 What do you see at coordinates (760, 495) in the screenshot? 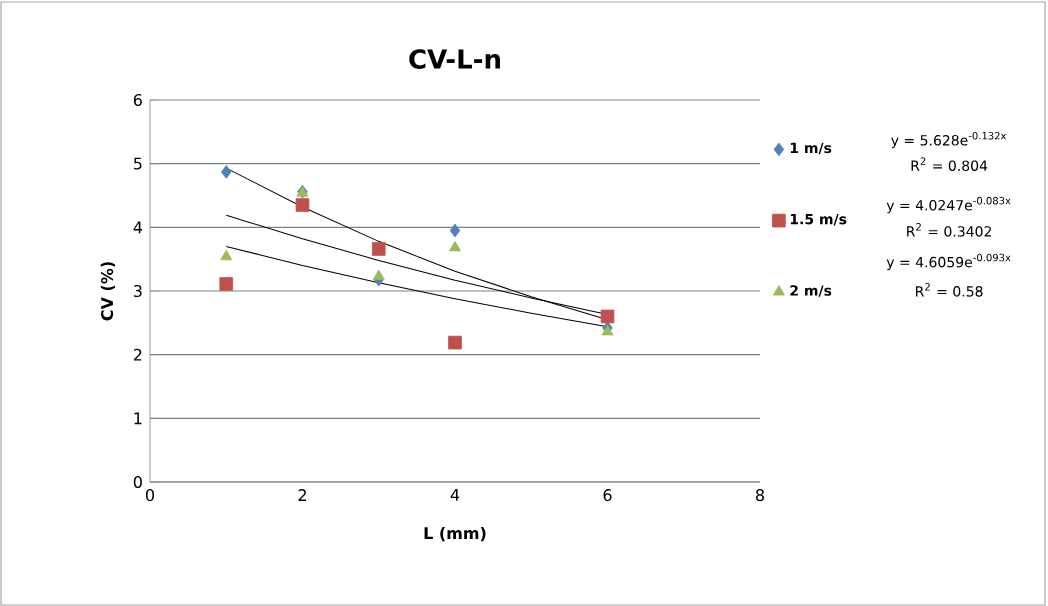
I see `x-tick-label: 8` at bounding box center [760, 495].